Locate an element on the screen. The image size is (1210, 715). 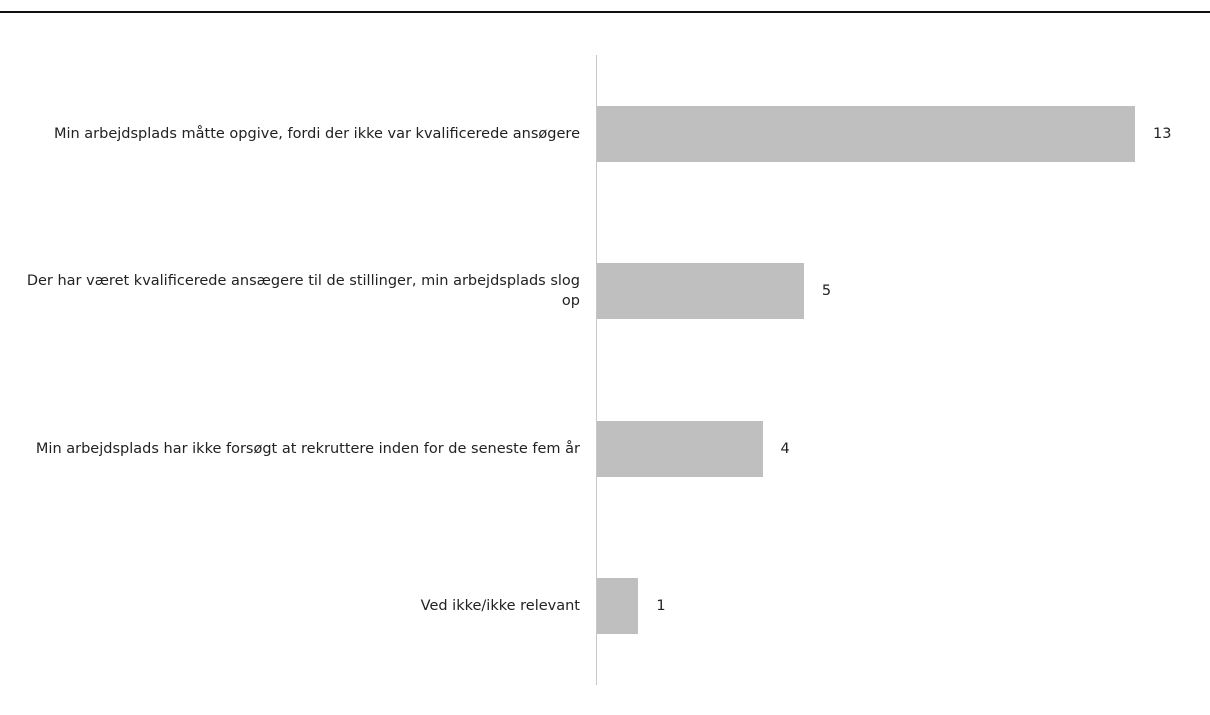
value-label: 13 is located at coordinates (1162, 133).